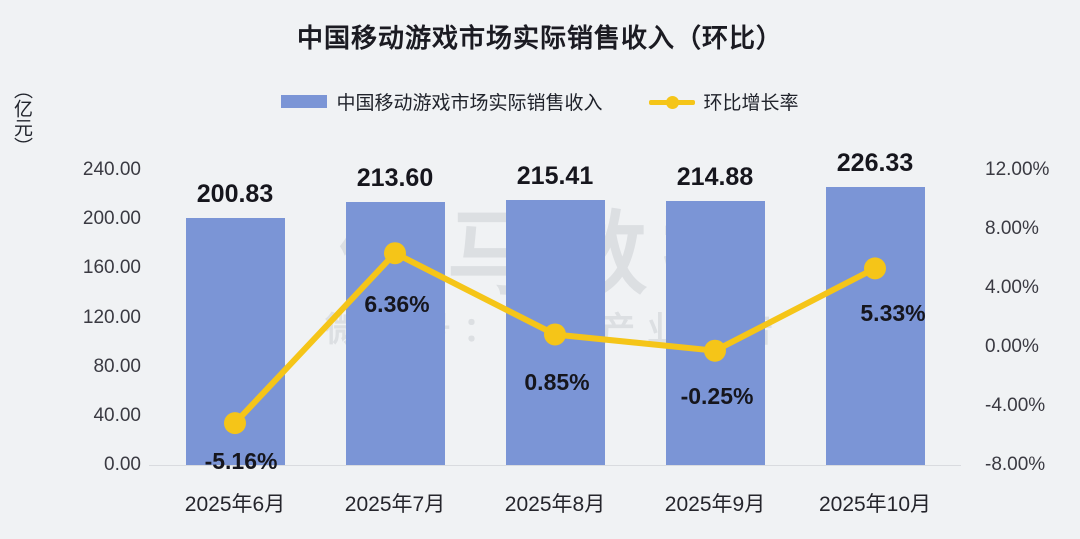 Image resolution: width=1080 pixels, height=539 pixels. Describe the element at coordinates (751, 103) in the screenshot. I see `legend-label-growth-rate: 环比增长率` at that location.